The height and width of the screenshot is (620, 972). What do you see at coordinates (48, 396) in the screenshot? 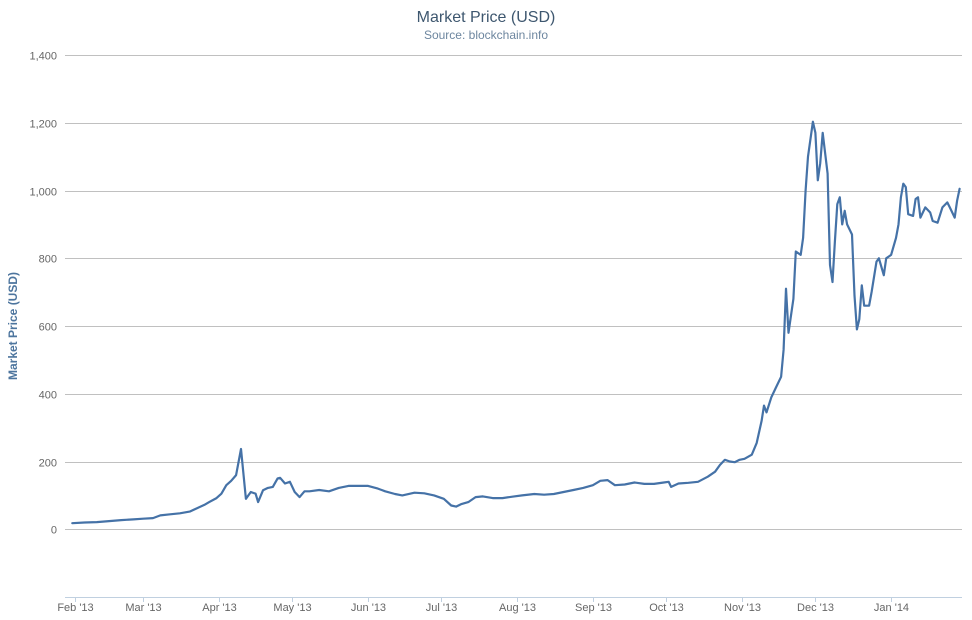
I see `y-tick-label: 400` at bounding box center [48, 396].